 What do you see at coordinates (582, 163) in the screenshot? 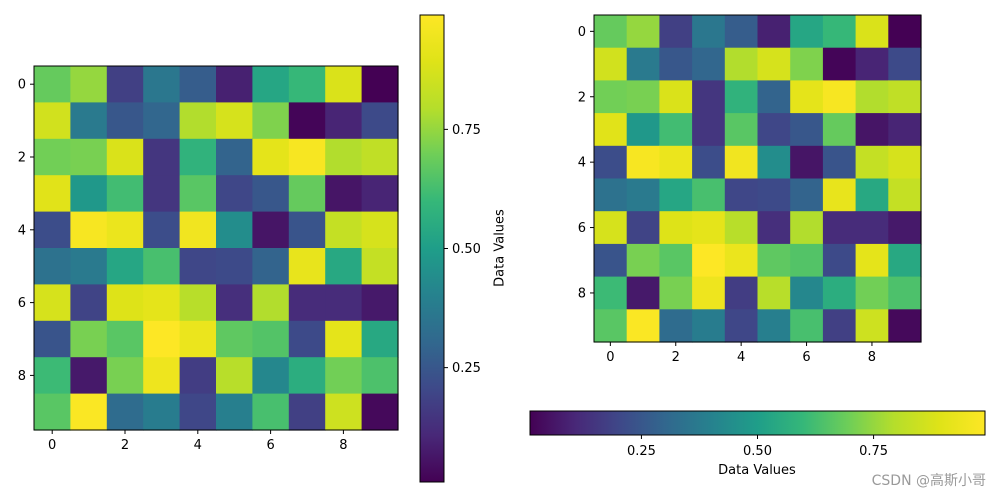
I see `y-tick-label: 4` at bounding box center [582, 163].